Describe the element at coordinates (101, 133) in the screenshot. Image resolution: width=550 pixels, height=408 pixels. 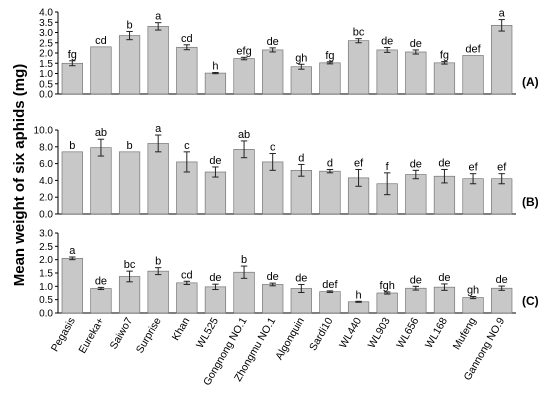
I see `significance-letter: ab` at that location.